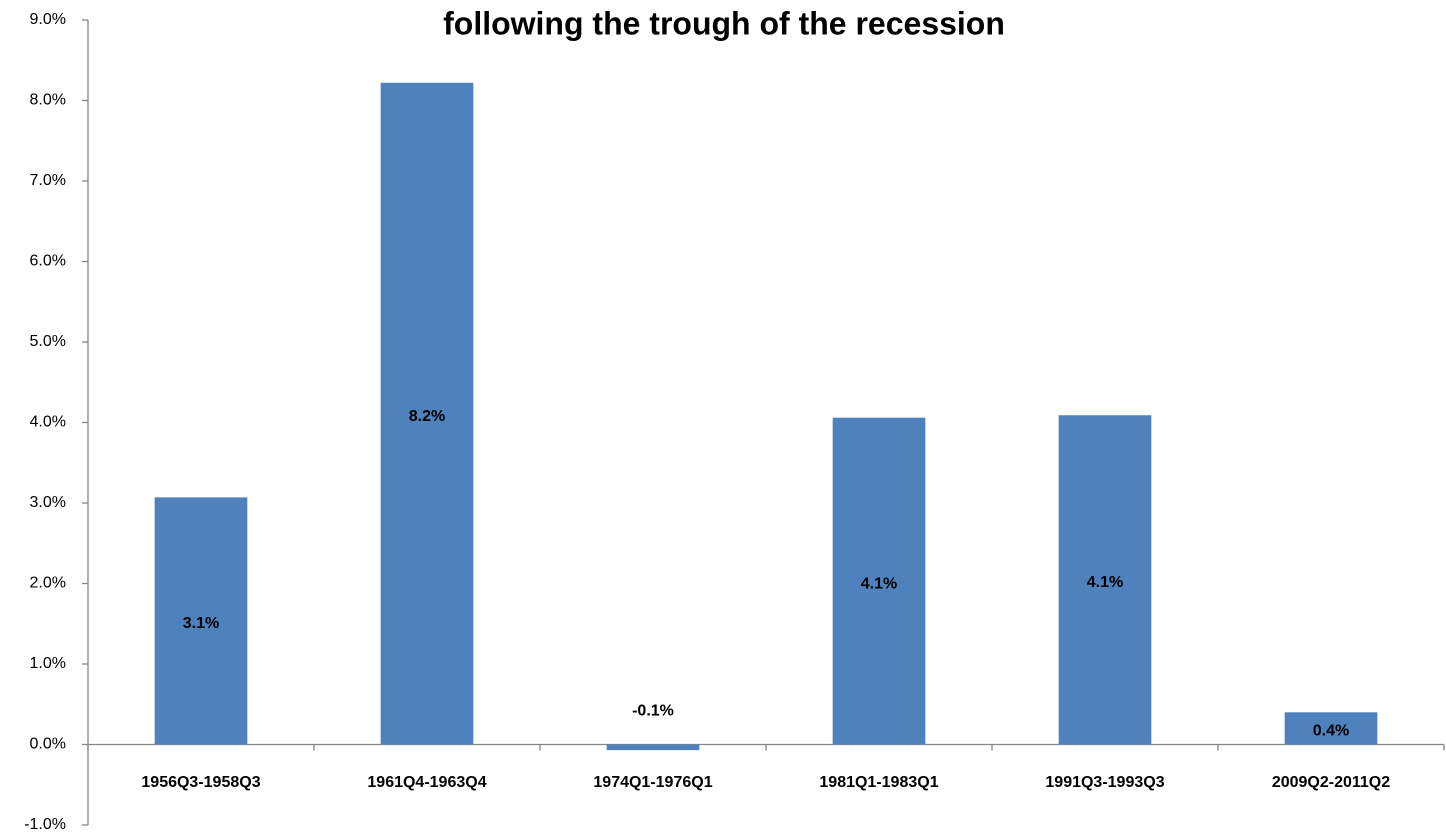 This screenshot has width=1446, height=837. I want to click on y-tick-label: 2.0%, so click(48, 583).